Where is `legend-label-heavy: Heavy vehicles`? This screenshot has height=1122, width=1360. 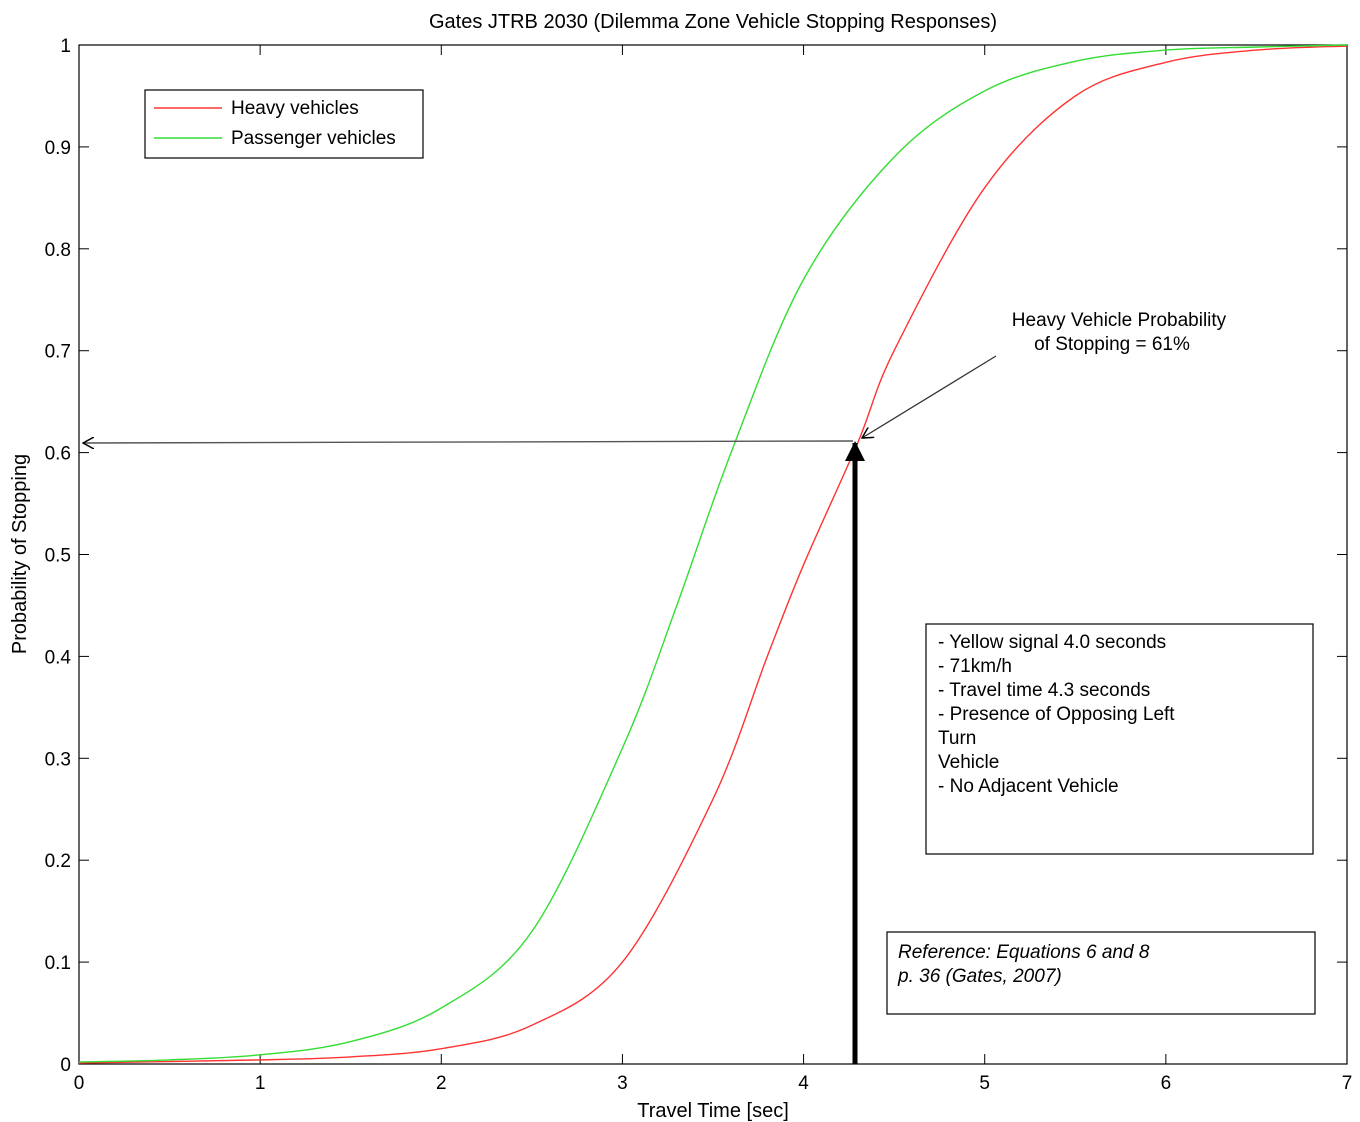
legend-label-heavy: Heavy vehicles is located at coordinates (295, 108).